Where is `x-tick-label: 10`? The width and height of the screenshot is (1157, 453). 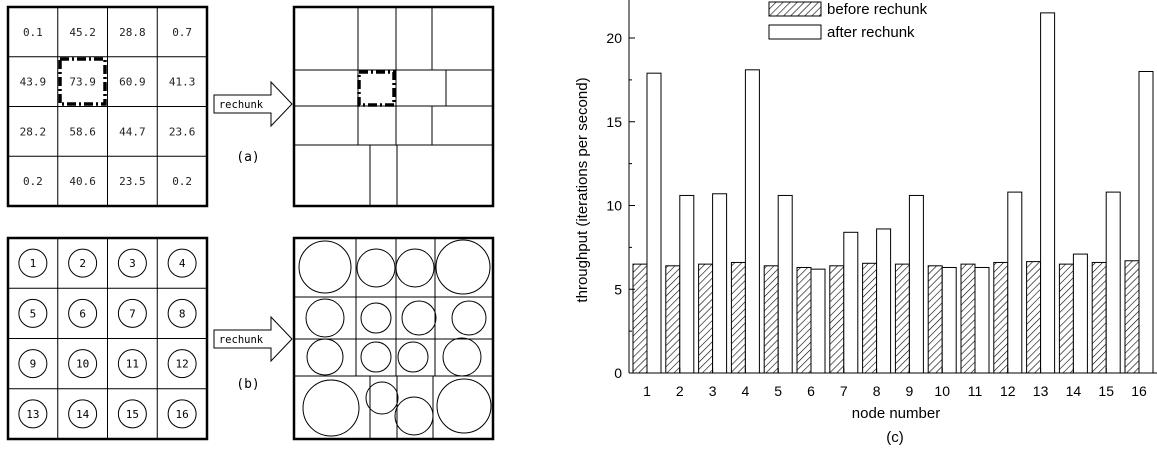 x-tick-label: 10 is located at coordinates (942, 391).